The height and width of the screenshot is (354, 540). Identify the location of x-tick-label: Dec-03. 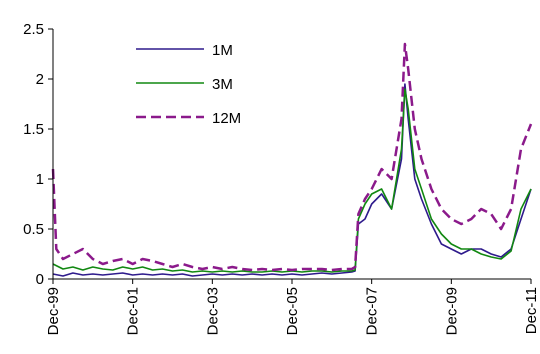
(212, 311).